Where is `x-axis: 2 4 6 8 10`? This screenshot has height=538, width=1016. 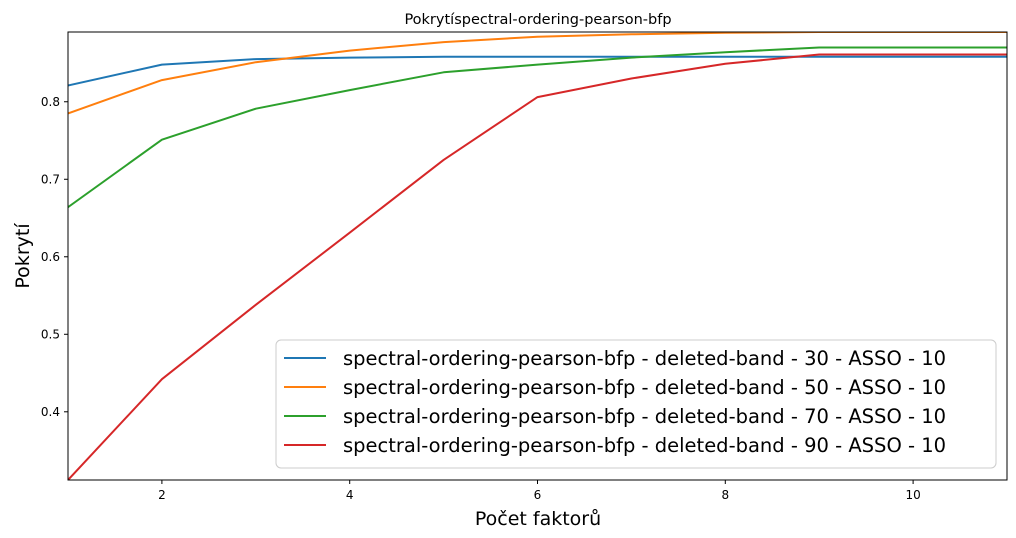 x-axis: 2 4 6 8 10 is located at coordinates (539, 491).